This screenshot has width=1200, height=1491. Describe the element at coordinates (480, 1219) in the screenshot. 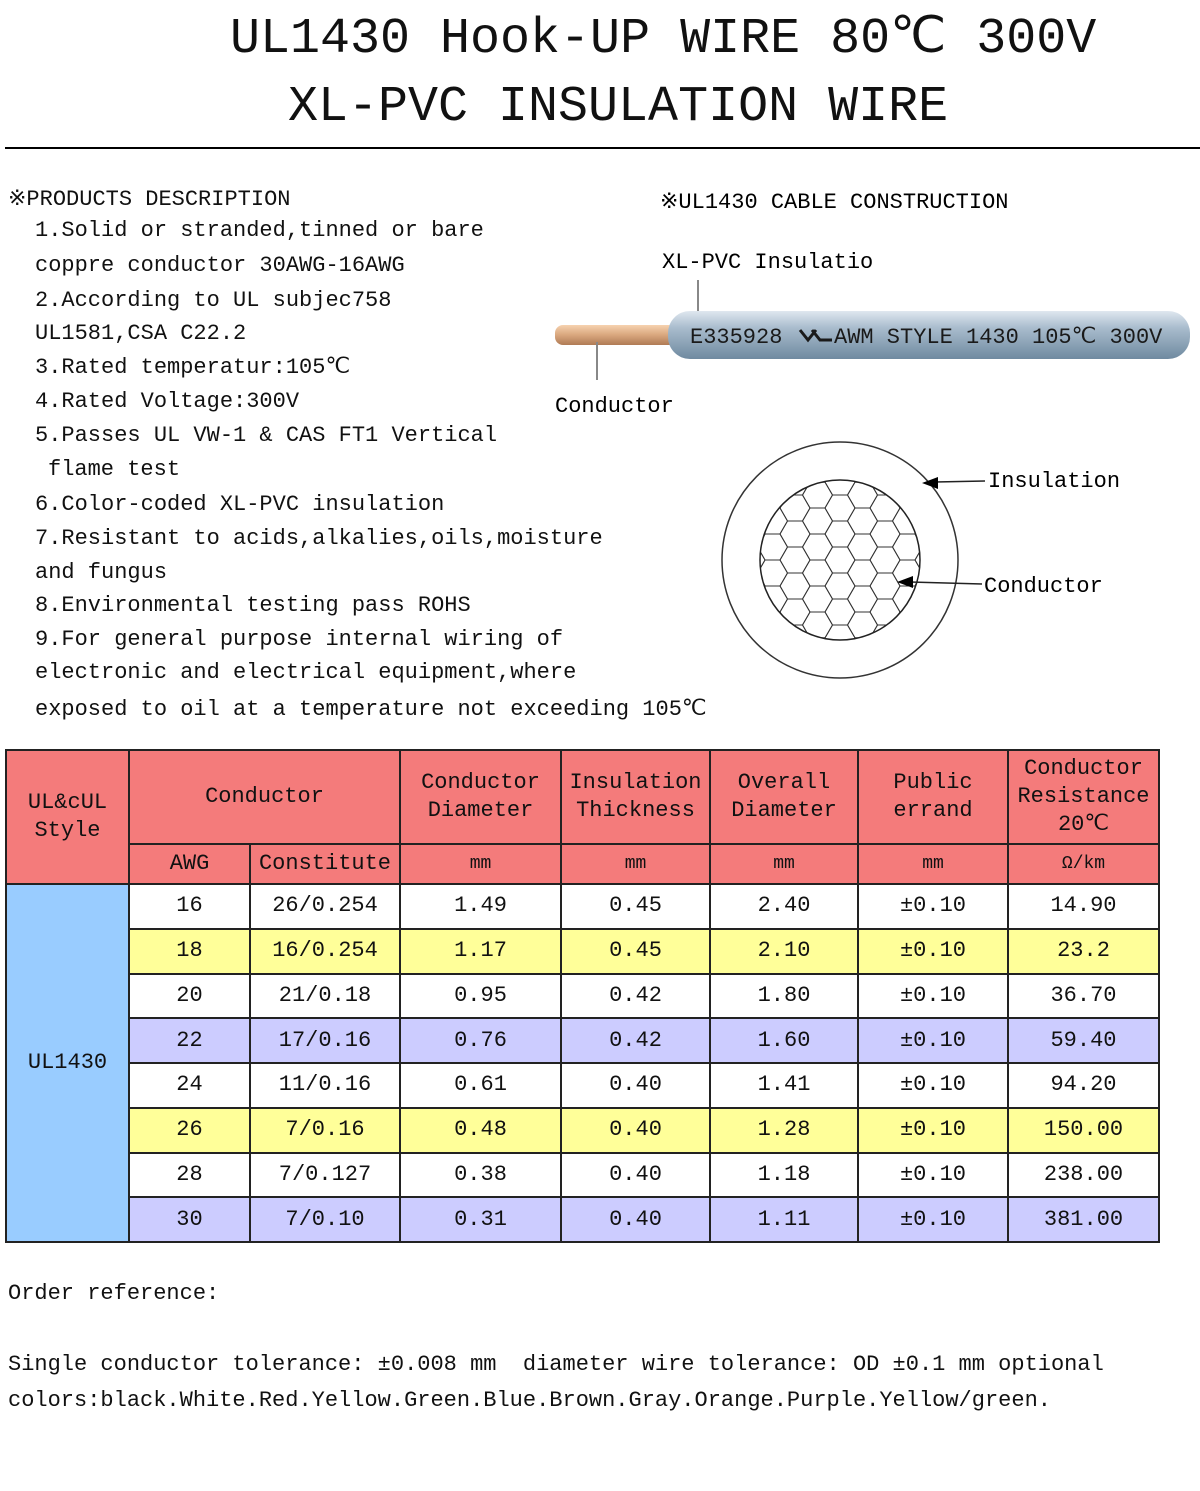

I see `data-cell: 0.31` at that location.